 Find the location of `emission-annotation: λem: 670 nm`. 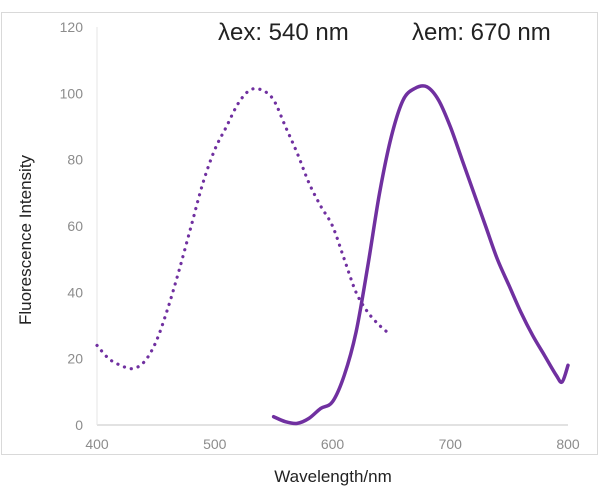

emission-annotation: λem: 670 nm is located at coordinates (481, 32).